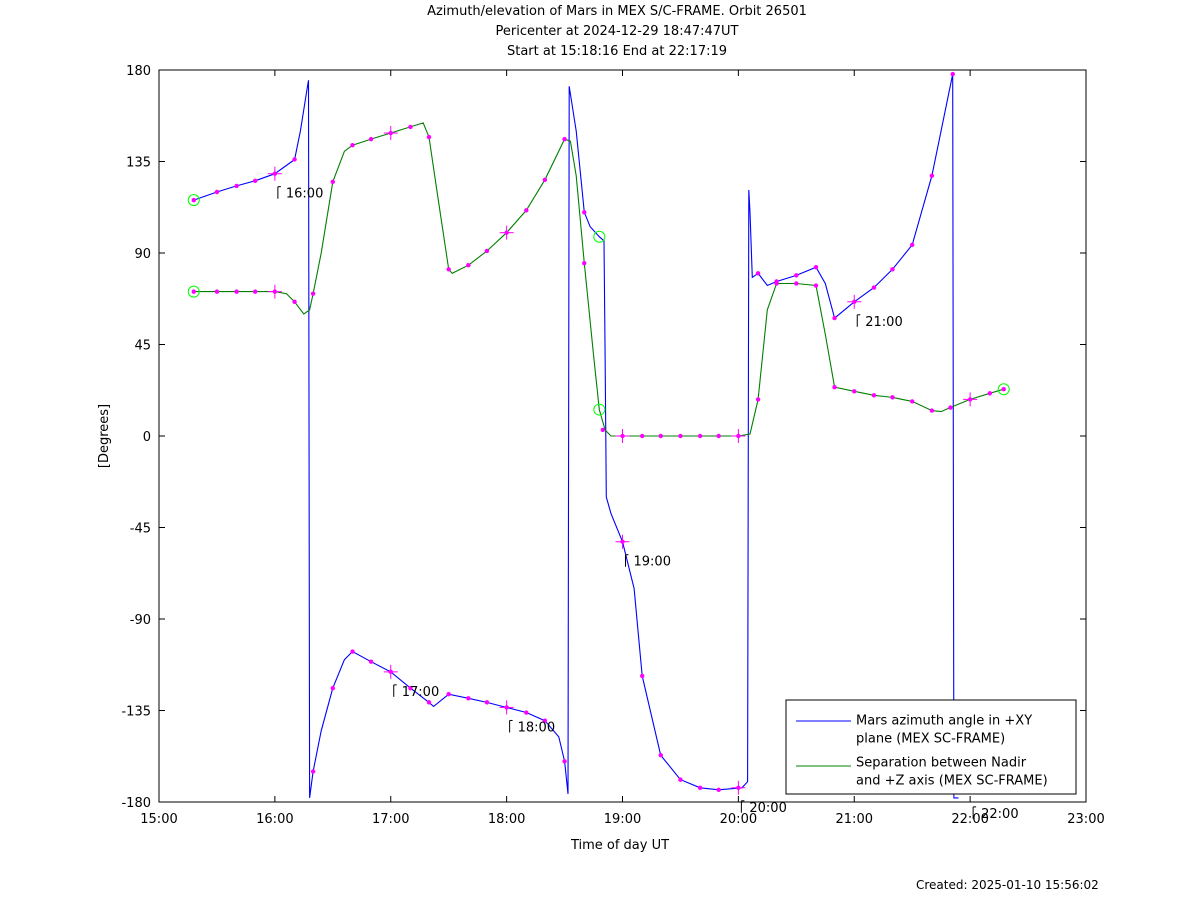  Describe the element at coordinates (1007, 885) in the screenshot. I see `created-timestamp: Created: 2025-01-10 15:56:02` at that location.